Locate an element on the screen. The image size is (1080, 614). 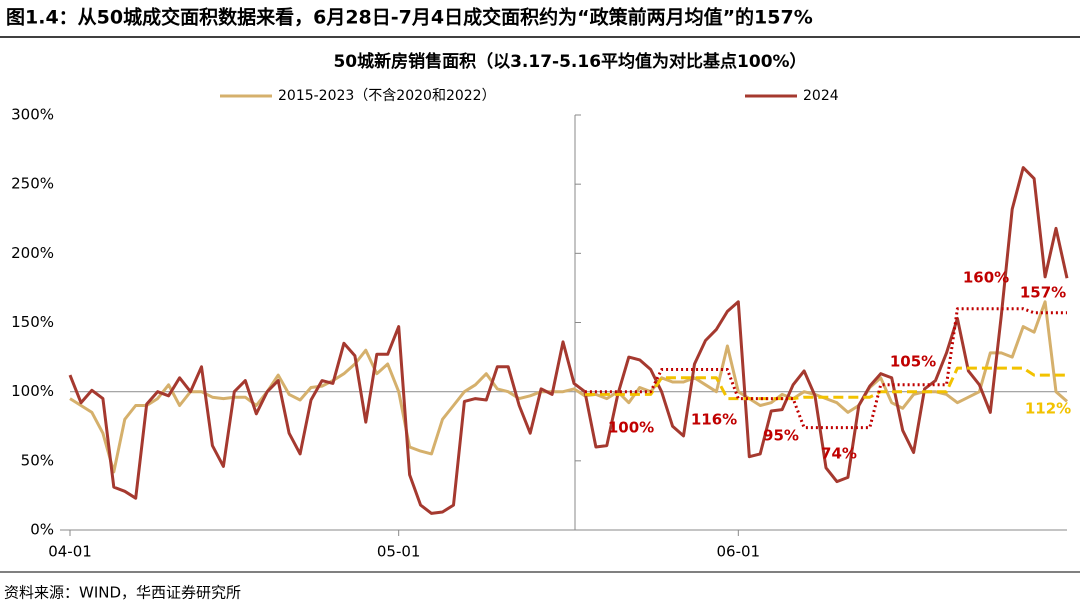
annotation: 100% is located at coordinates (631, 428).